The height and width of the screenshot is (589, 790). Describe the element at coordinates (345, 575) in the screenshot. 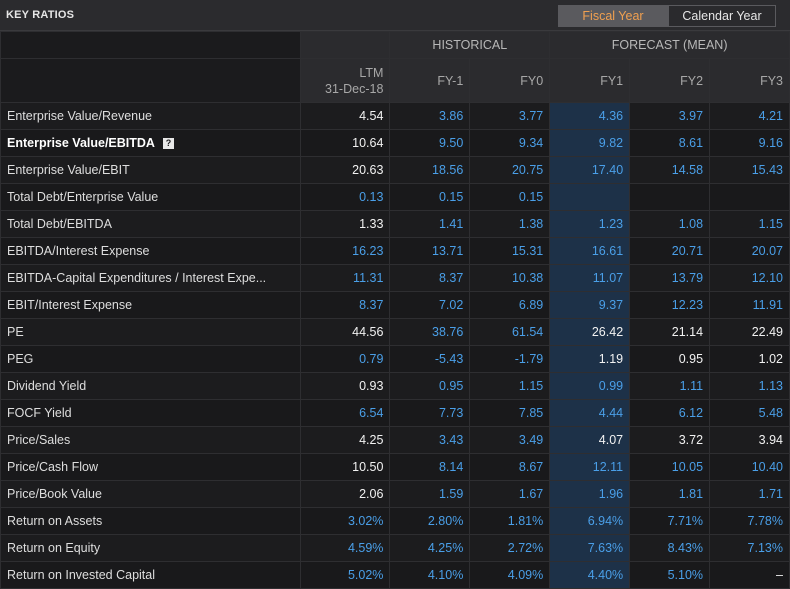

I see `value-cell-ltm: 5.02%` at that location.